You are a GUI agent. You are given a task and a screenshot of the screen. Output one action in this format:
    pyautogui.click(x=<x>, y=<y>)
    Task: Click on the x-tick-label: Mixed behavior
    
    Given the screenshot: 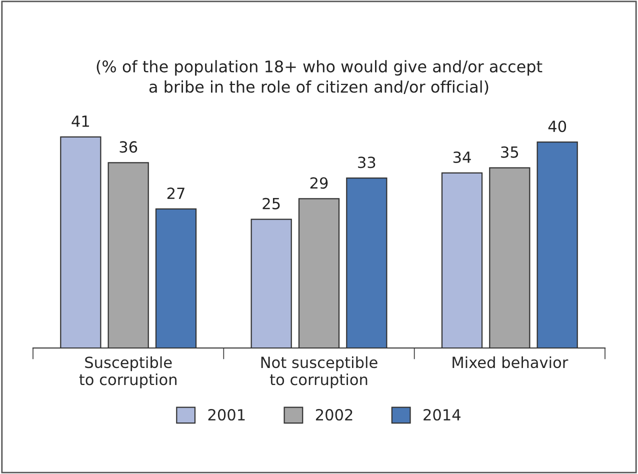 What is the action you would take?
    pyautogui.click(x=510, y=362)
    